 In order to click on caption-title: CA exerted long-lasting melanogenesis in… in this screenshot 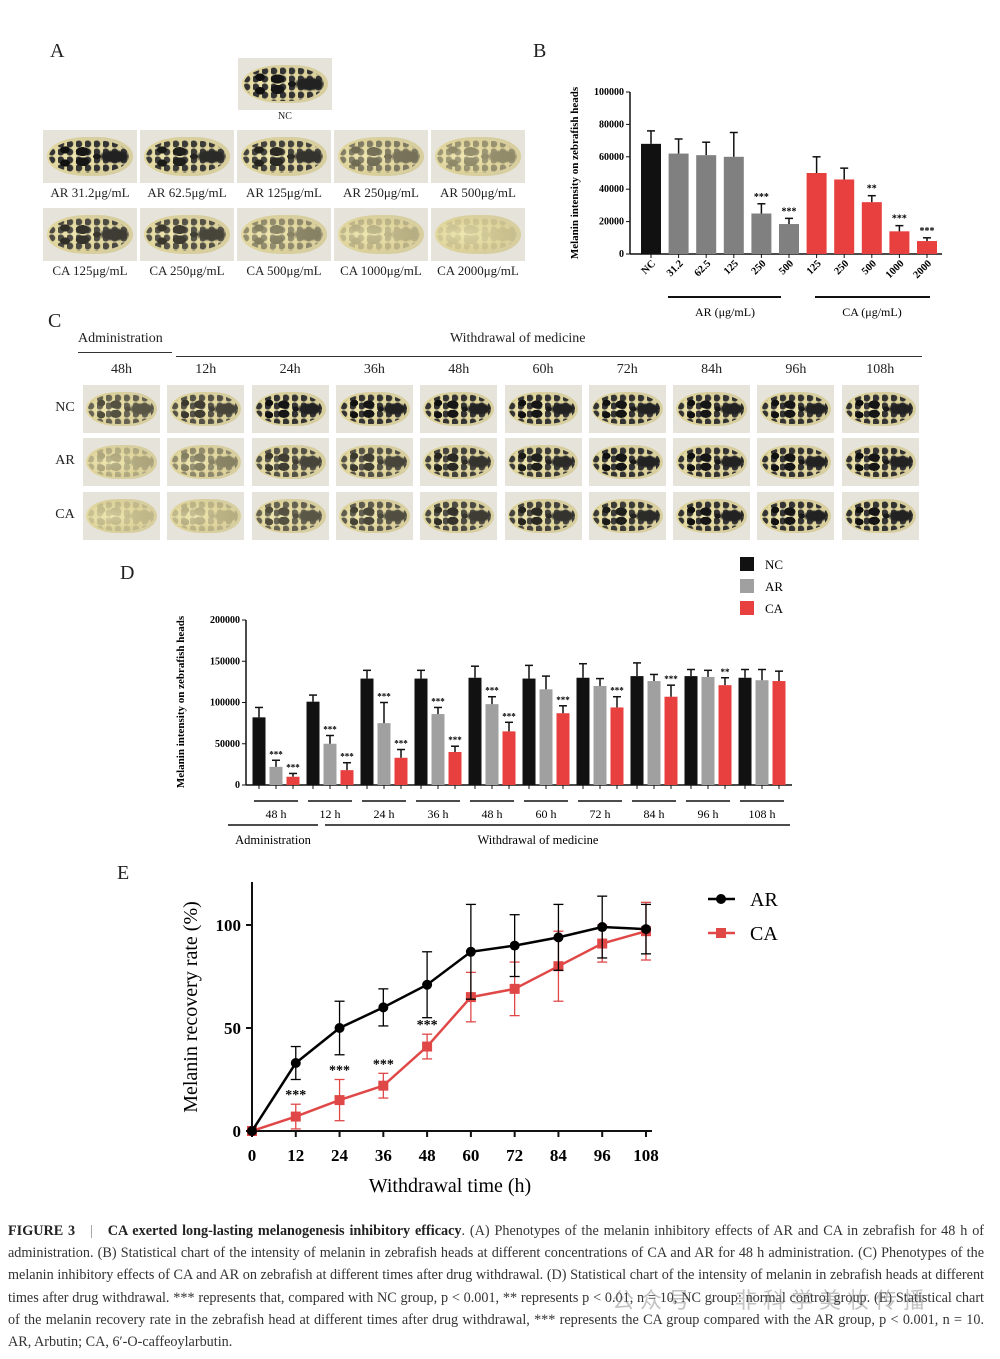, I will do `click(284, 1231)`.